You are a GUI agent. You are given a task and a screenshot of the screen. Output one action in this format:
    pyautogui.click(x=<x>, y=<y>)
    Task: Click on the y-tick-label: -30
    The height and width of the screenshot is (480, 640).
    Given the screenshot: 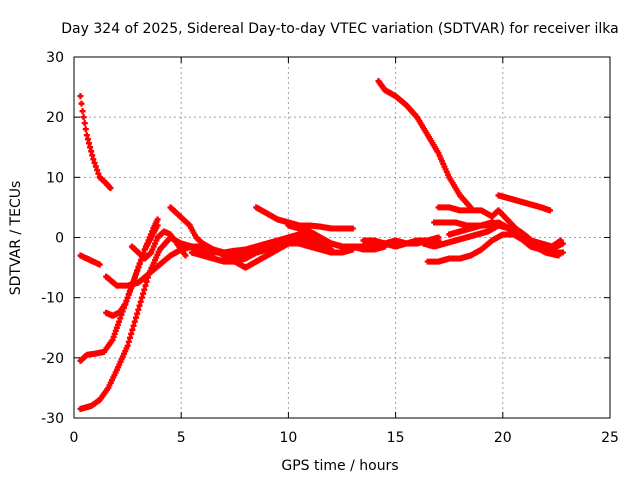 What is the action you would take?
    pyautogui.click(x=52, y=419)
    